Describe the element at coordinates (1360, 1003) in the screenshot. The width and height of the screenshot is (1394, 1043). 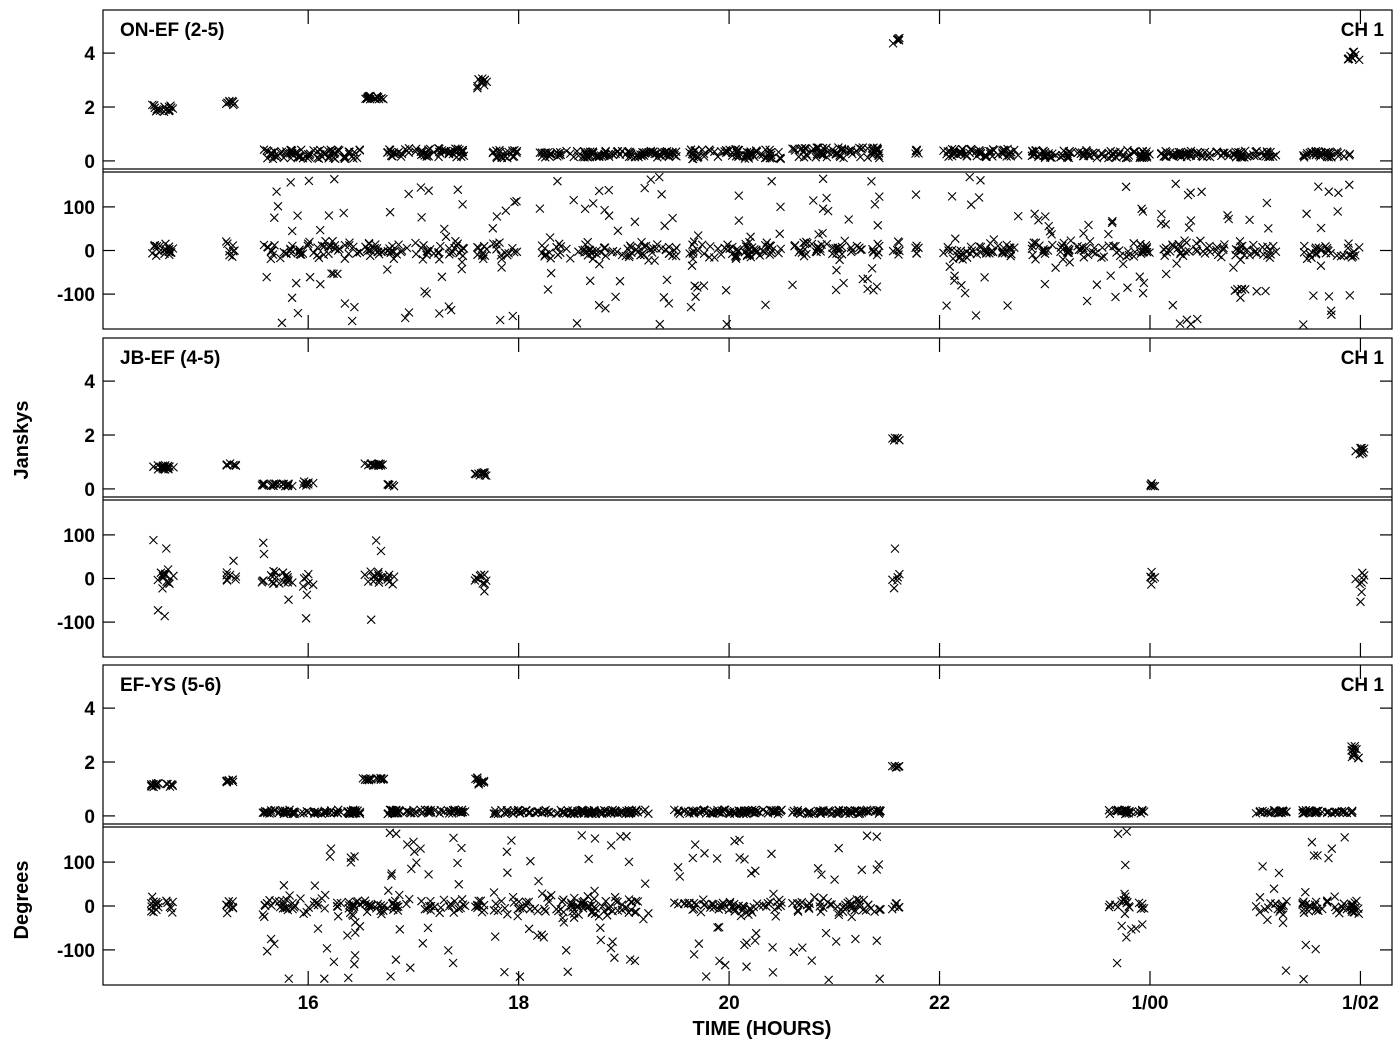
I see `x-tick-label: 1/02` at that location.